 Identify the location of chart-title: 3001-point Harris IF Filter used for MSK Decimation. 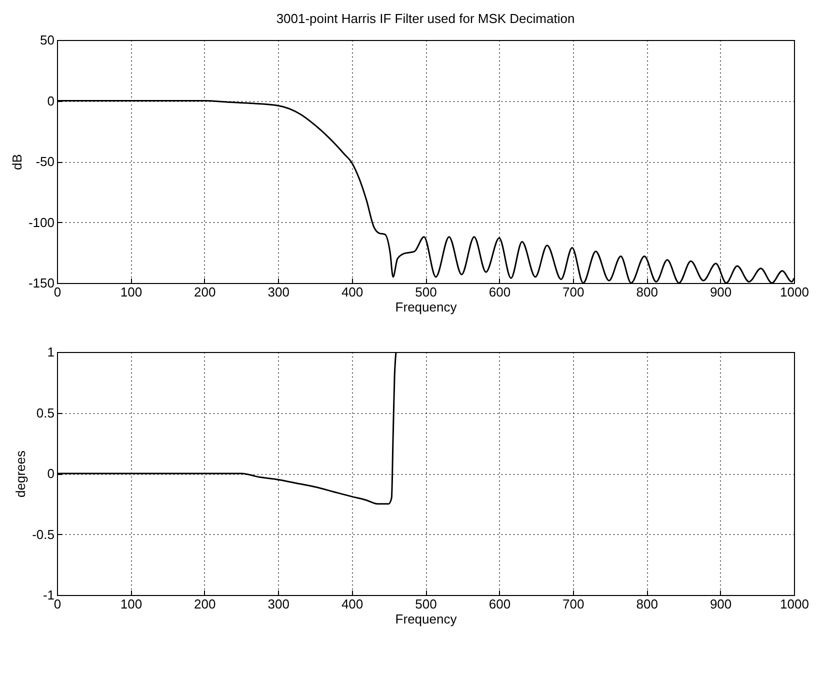
(425, 18).